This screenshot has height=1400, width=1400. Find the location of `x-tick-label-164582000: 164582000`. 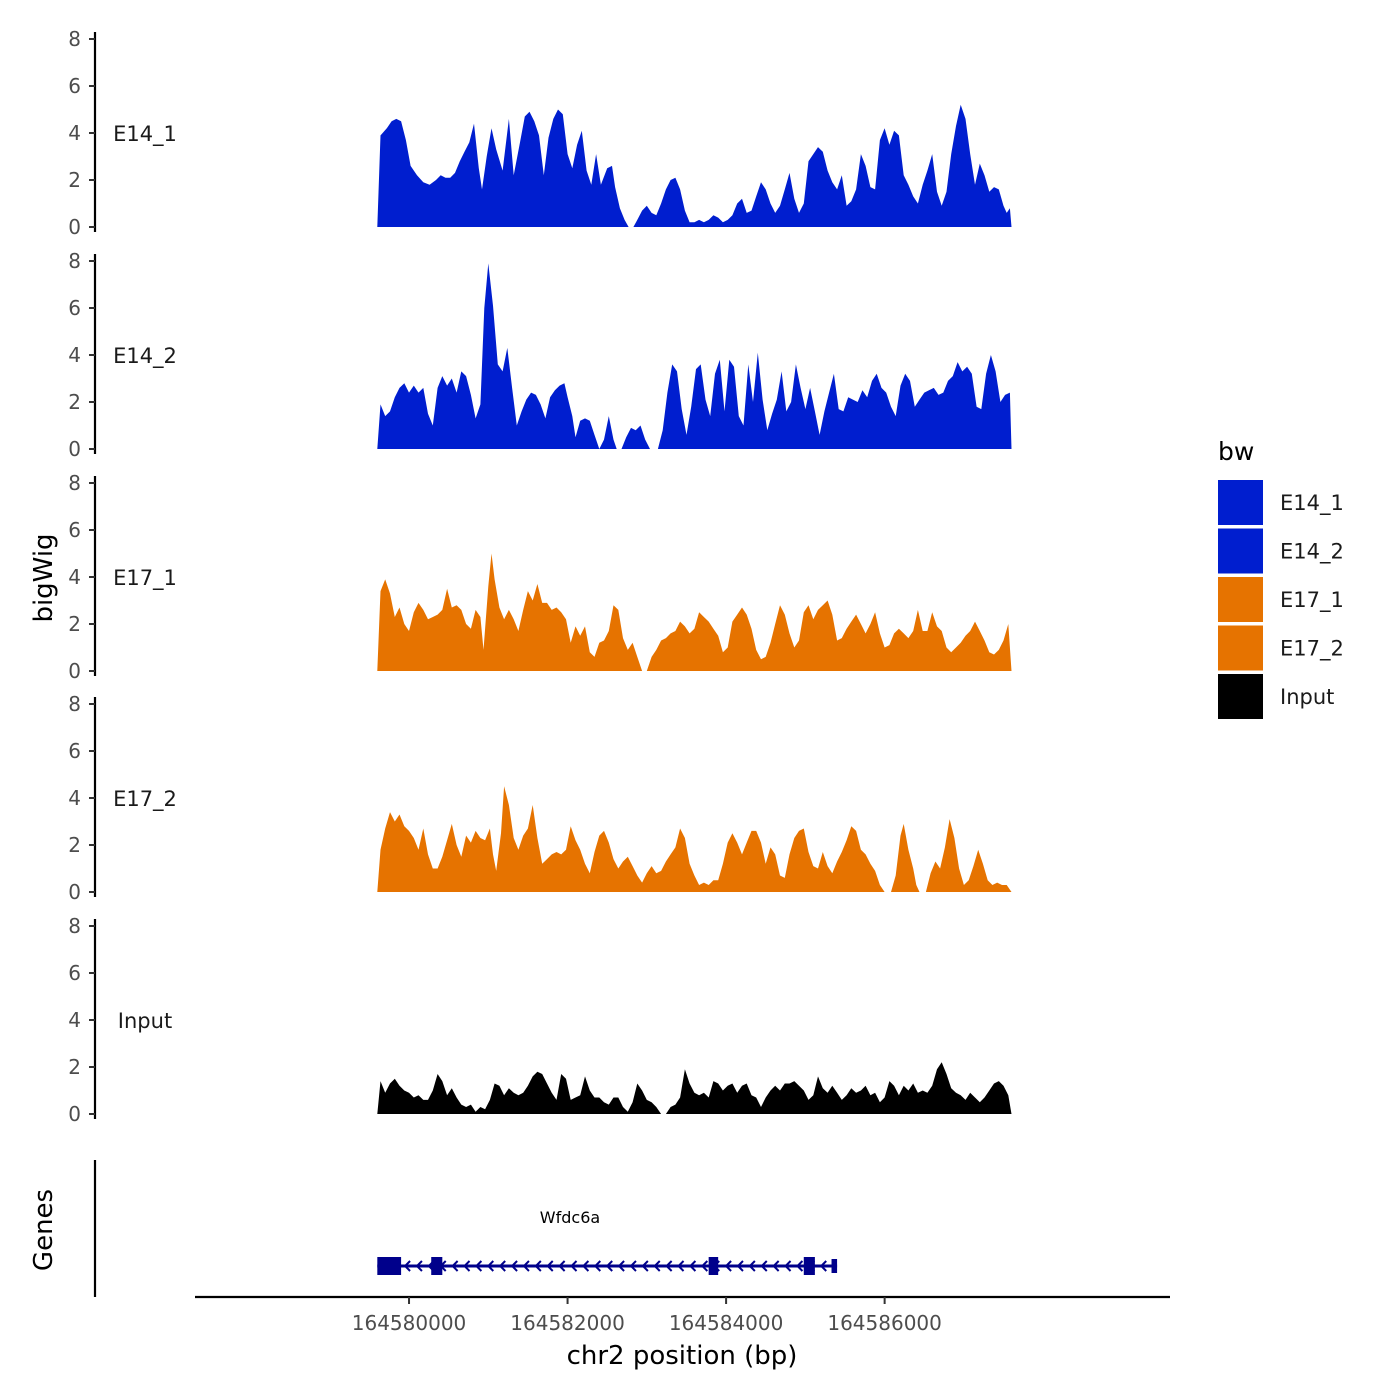

x-tick-label-164582000: 164582000 is located at coordinates (567, 1323).